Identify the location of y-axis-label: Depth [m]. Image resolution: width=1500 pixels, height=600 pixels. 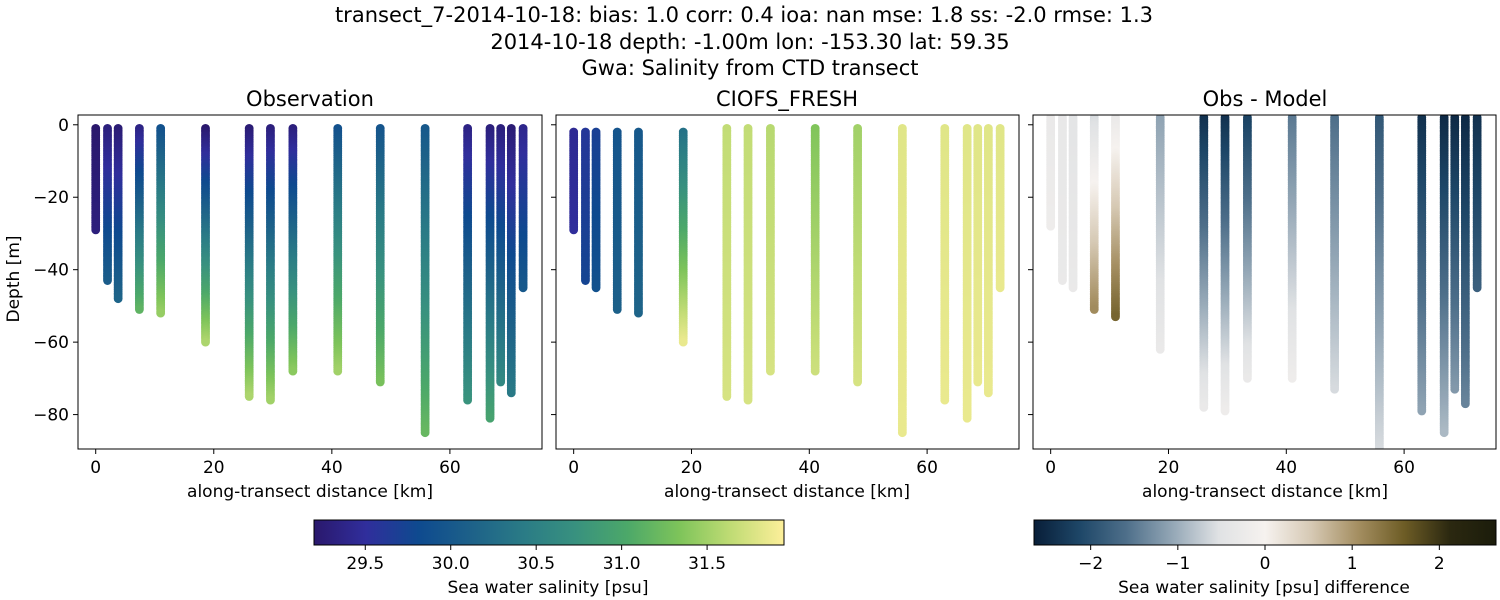
(14, 278).